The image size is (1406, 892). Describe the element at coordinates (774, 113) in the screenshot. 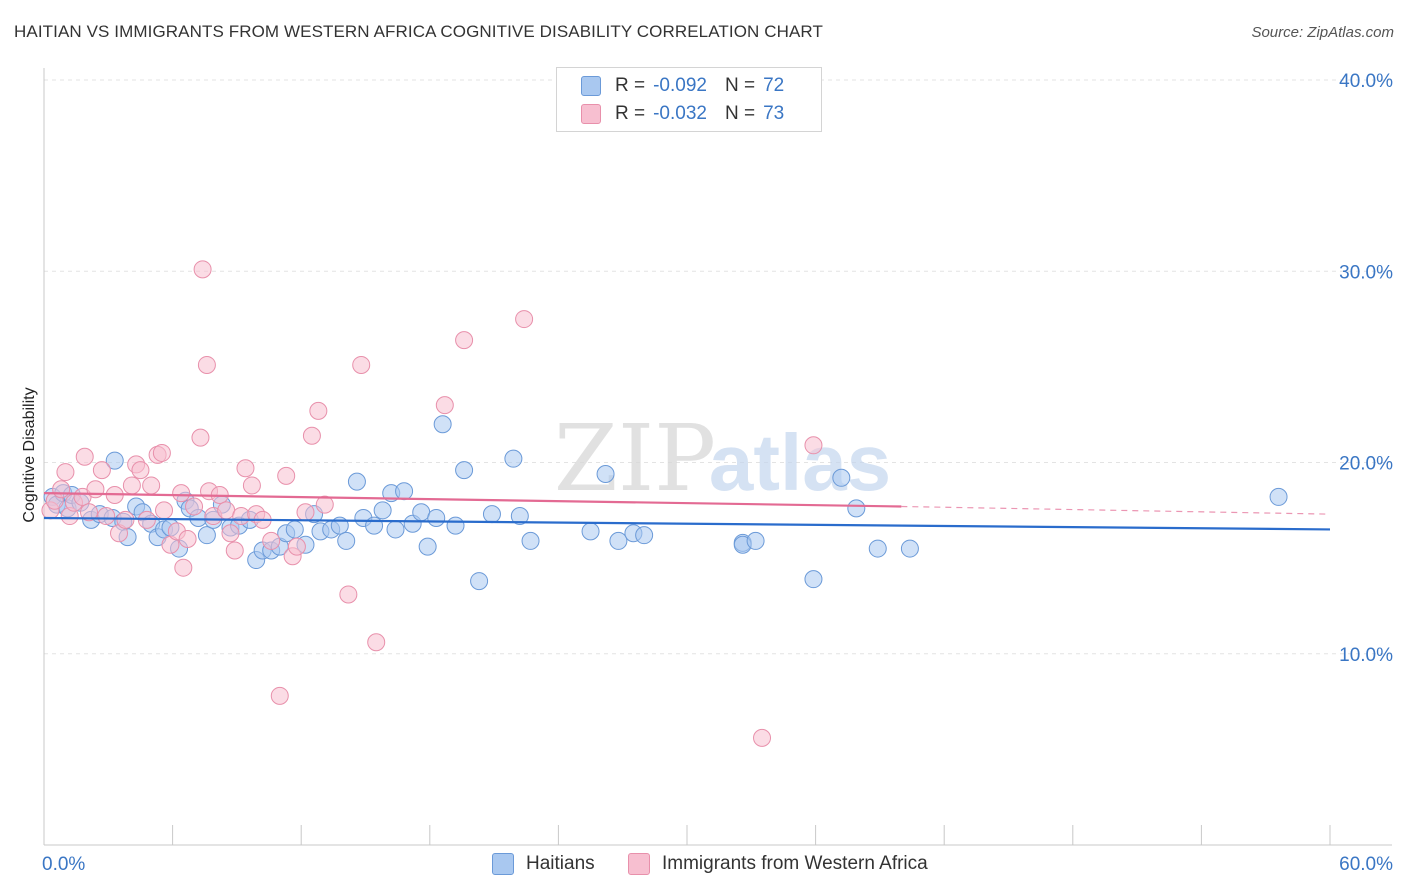

I see `legend-n-value: 73` at that location.